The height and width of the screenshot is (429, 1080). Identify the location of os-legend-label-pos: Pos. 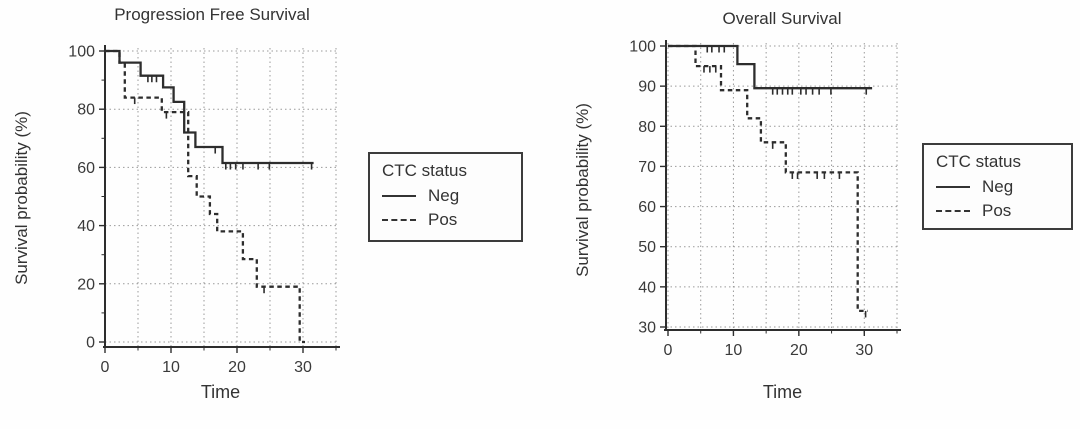
(997, 210).